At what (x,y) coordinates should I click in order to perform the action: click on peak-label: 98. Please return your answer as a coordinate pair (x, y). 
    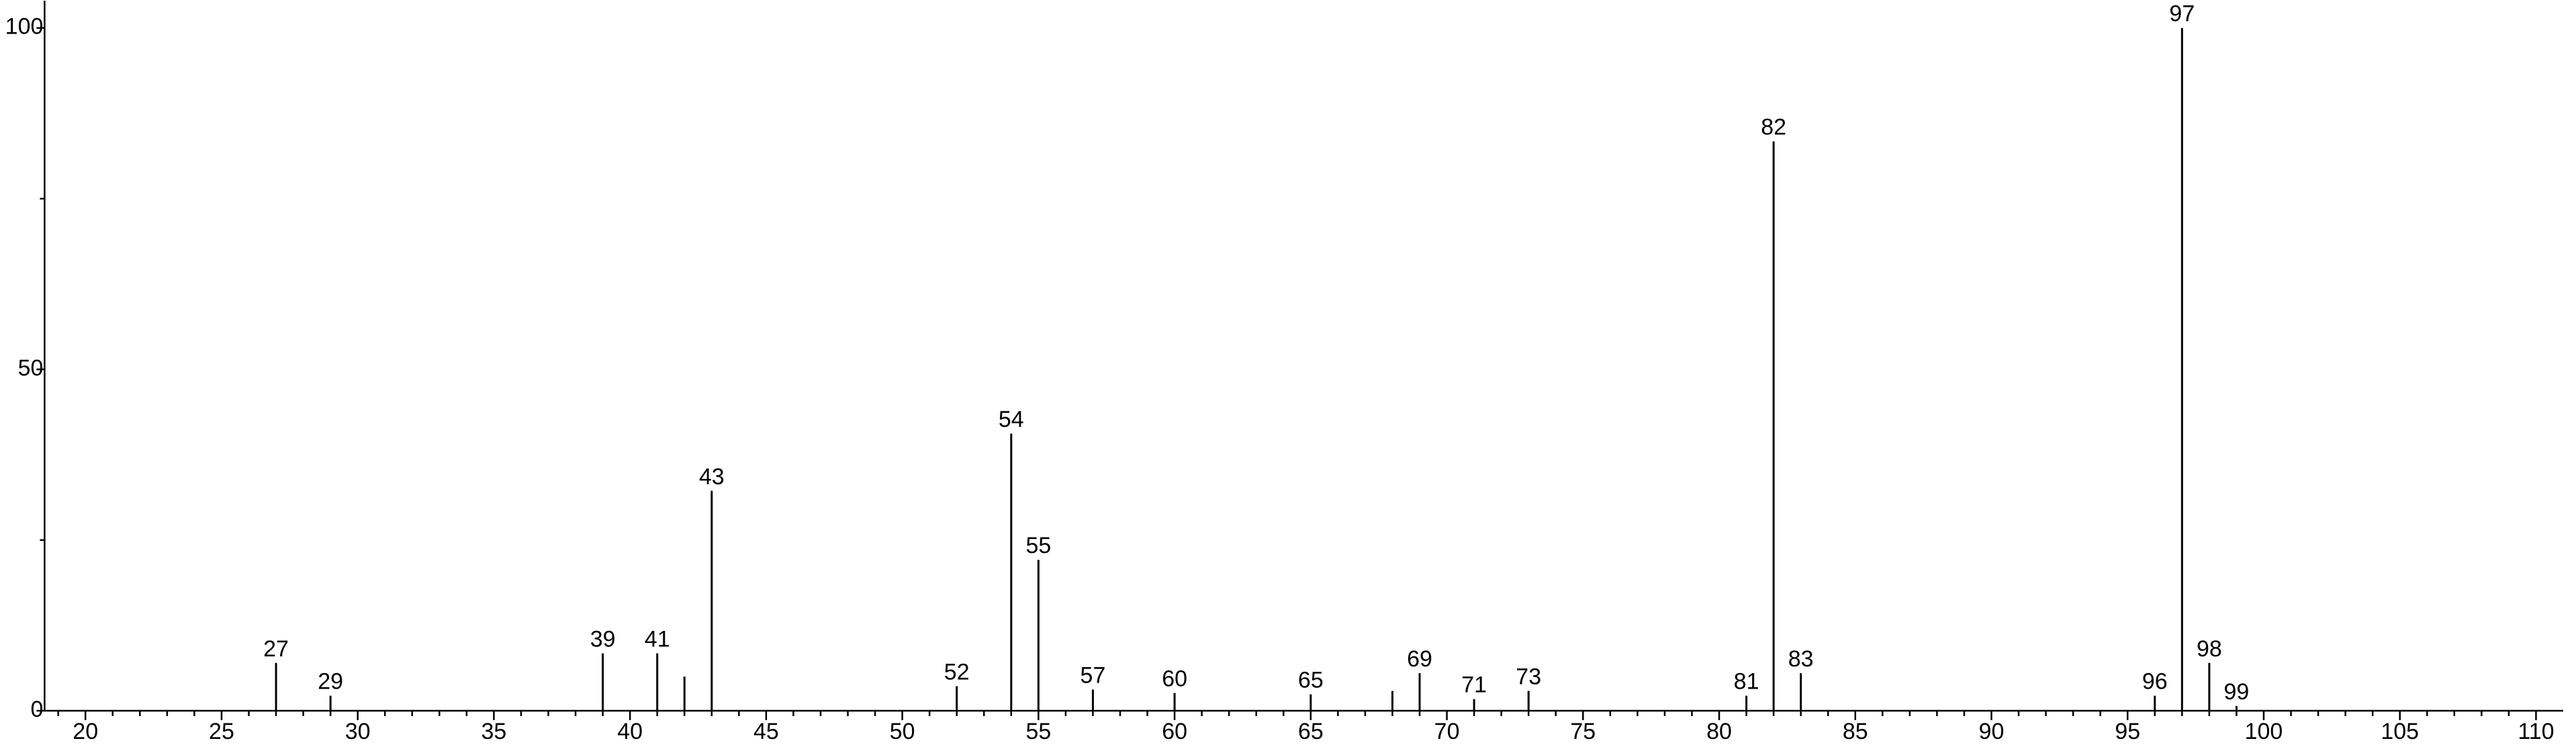
    Looking at the image, I should click on (2209, 649).